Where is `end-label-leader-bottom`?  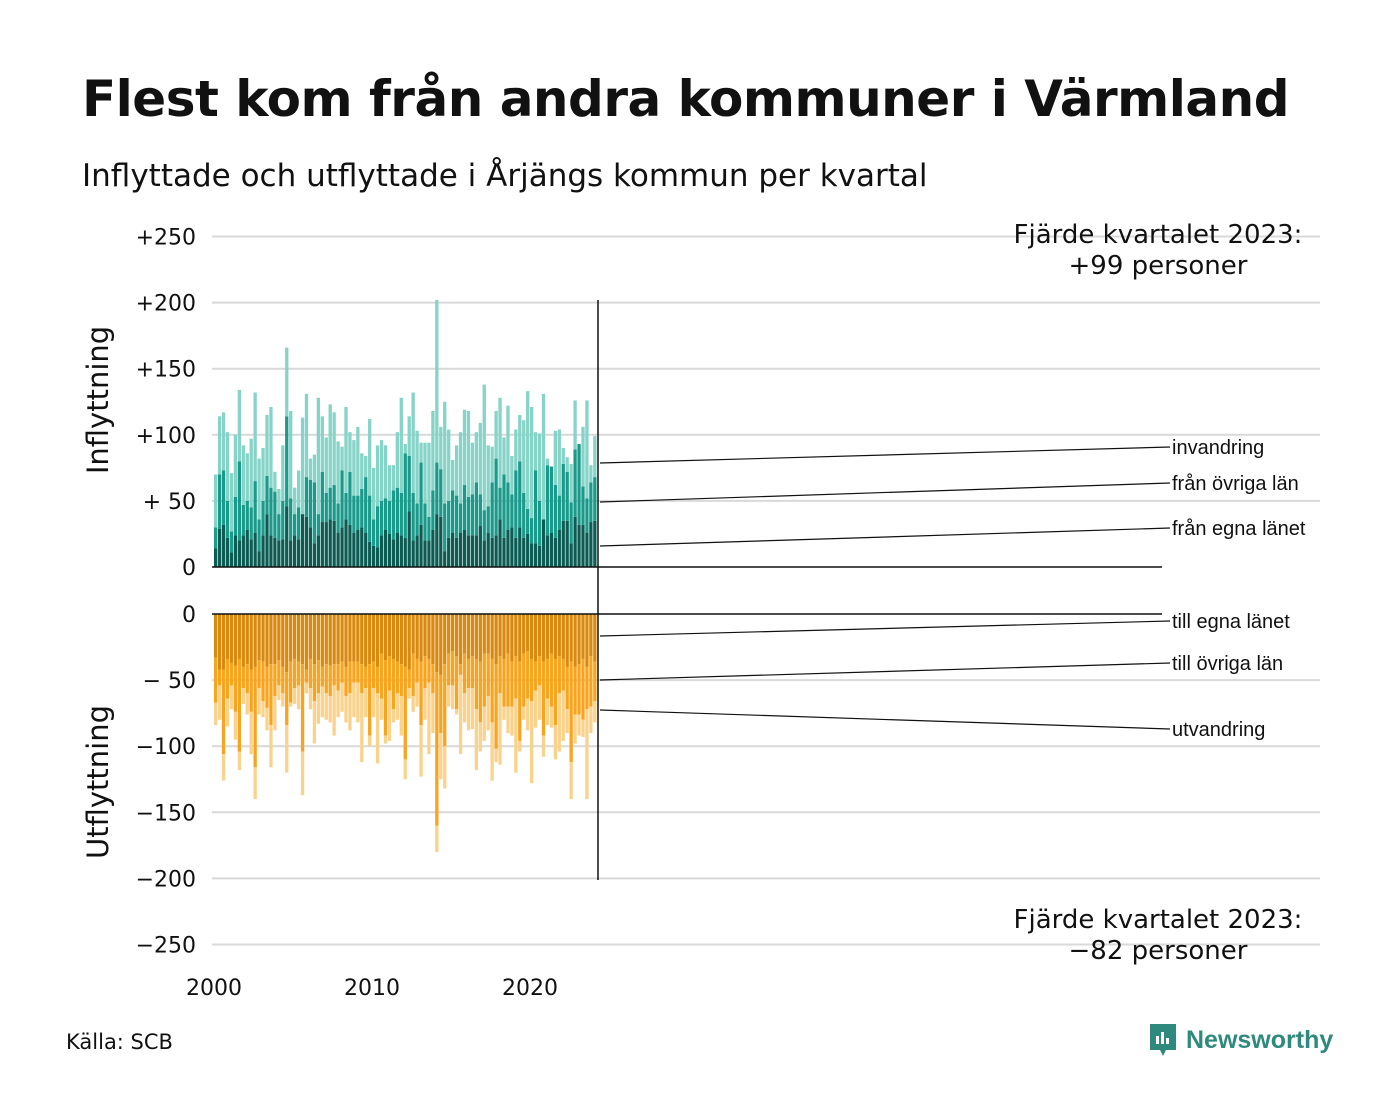
end-label-leader-bottom is located at coordinates (885, 628).